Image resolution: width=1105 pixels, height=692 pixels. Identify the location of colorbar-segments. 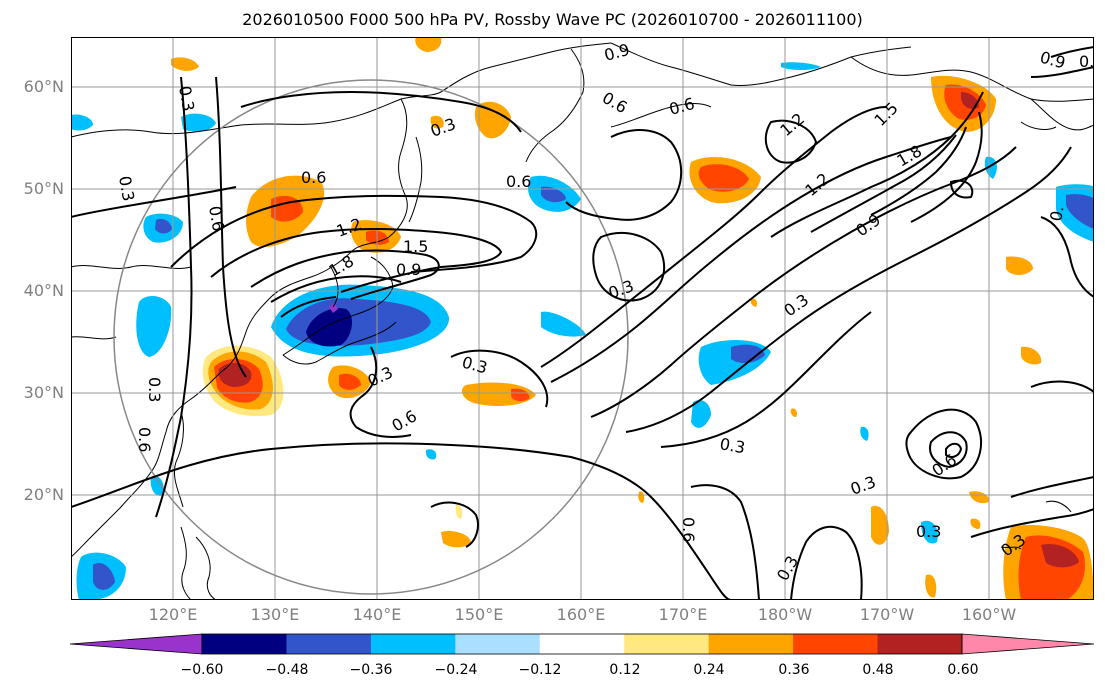
(582, 644).